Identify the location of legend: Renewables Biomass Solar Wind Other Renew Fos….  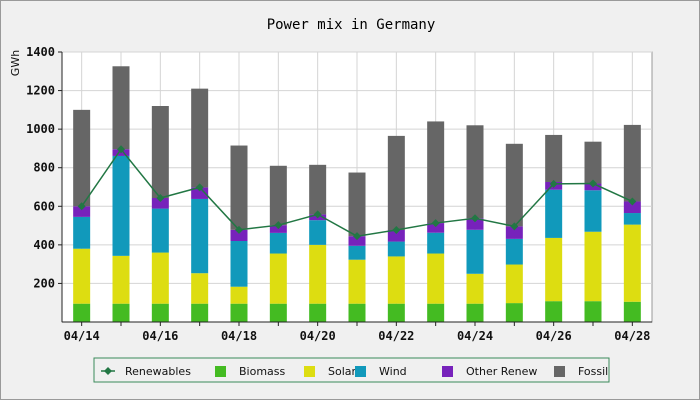
(351, 370).